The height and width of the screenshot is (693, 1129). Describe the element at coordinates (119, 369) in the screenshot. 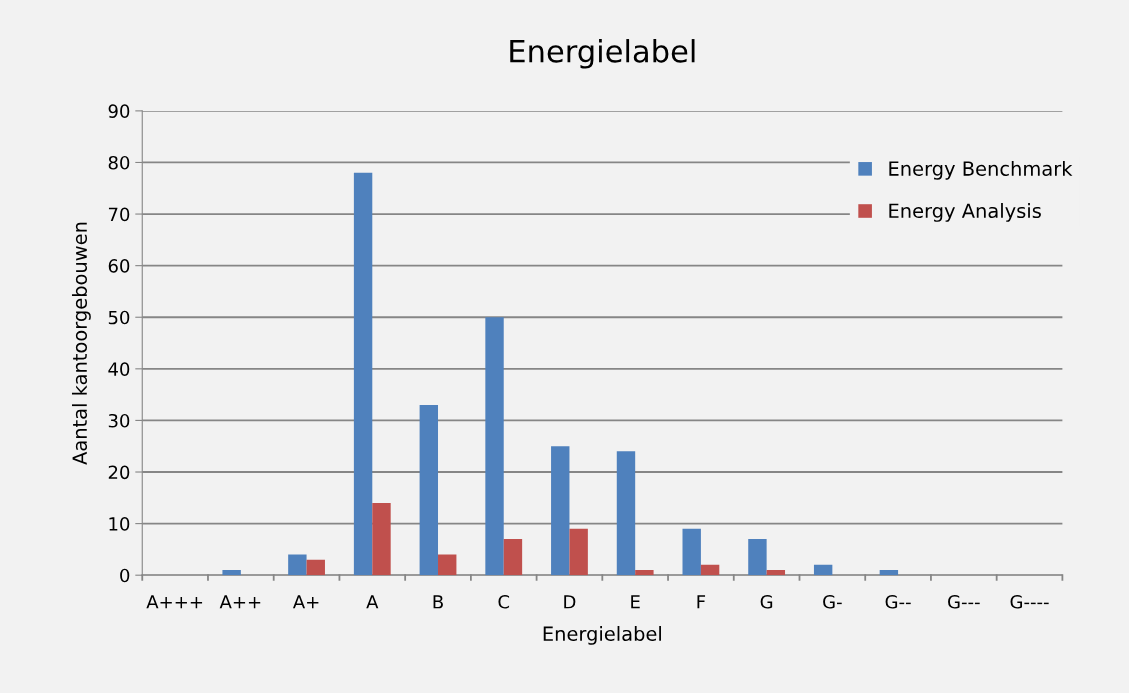

I see `y-tick-label: 40` at that location.